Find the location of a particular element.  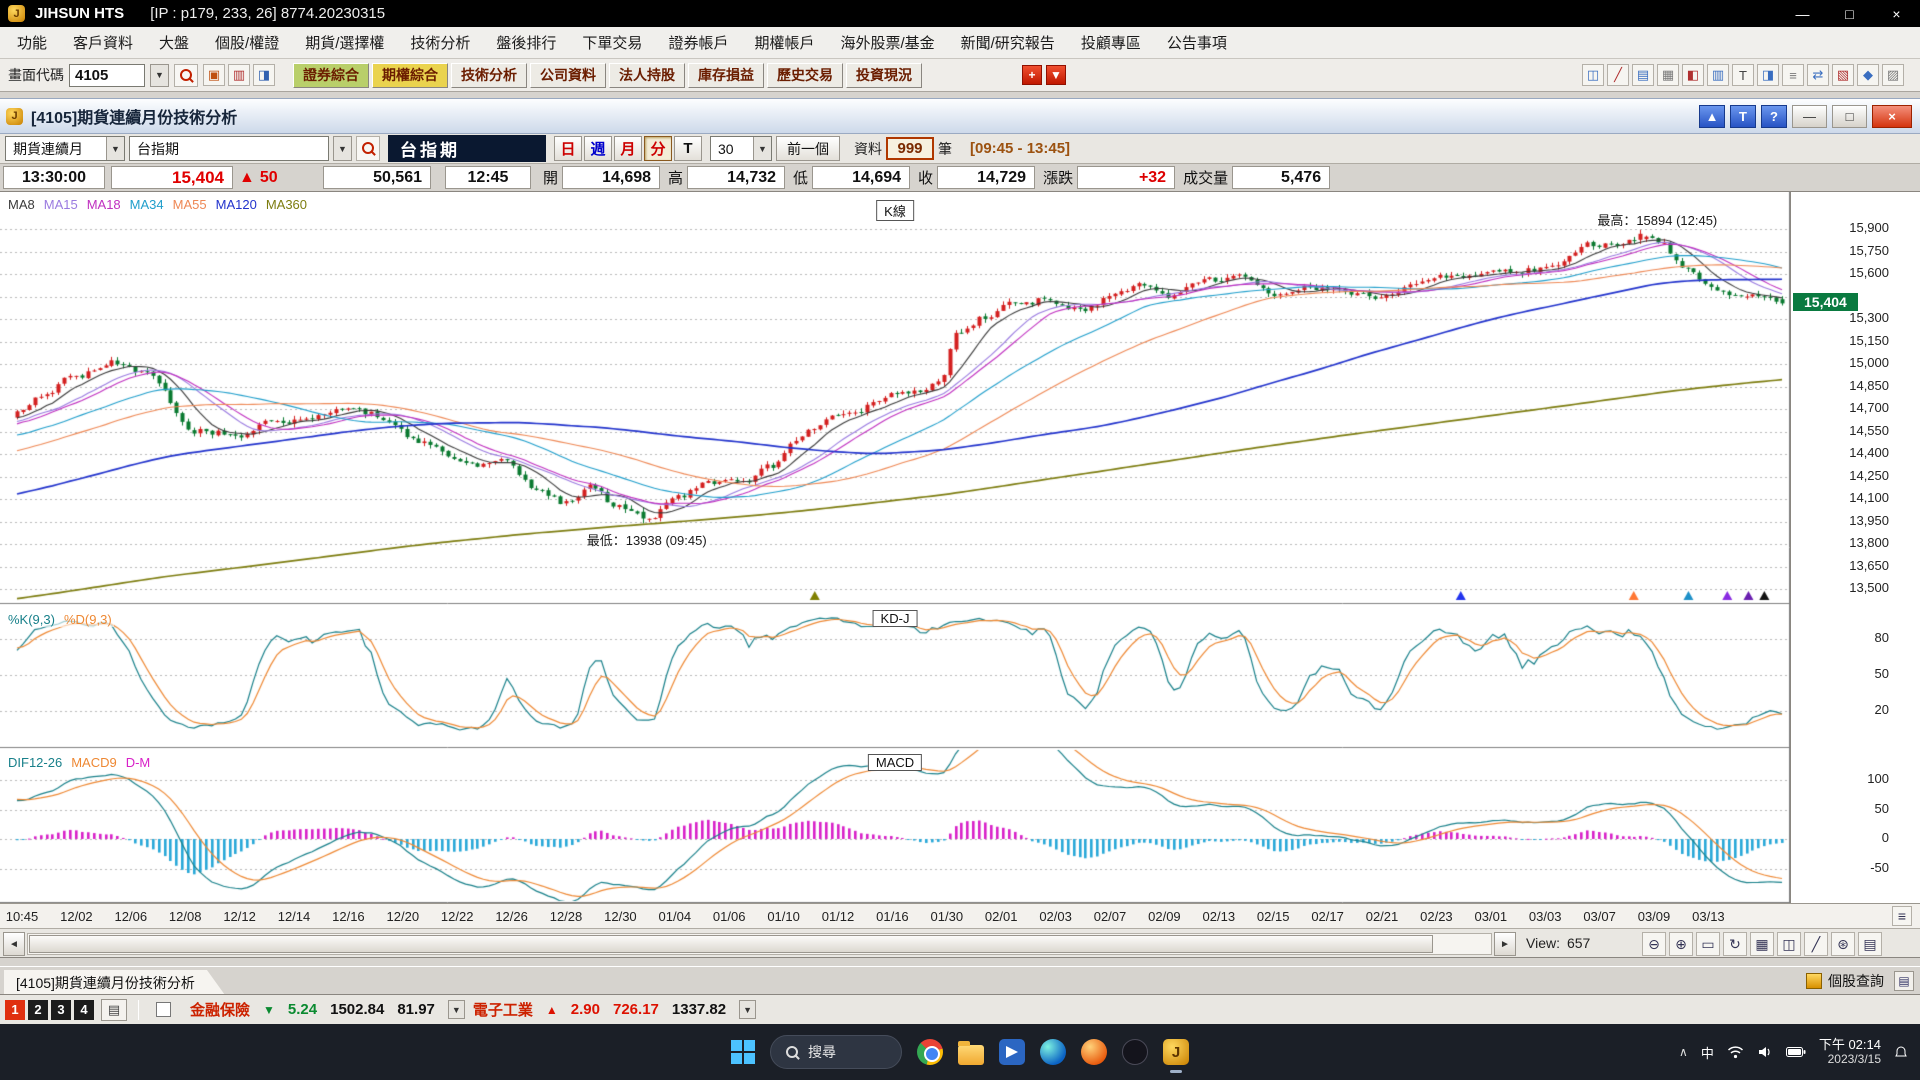

window-minimize-button: — is located at coordinates (1809, 116).